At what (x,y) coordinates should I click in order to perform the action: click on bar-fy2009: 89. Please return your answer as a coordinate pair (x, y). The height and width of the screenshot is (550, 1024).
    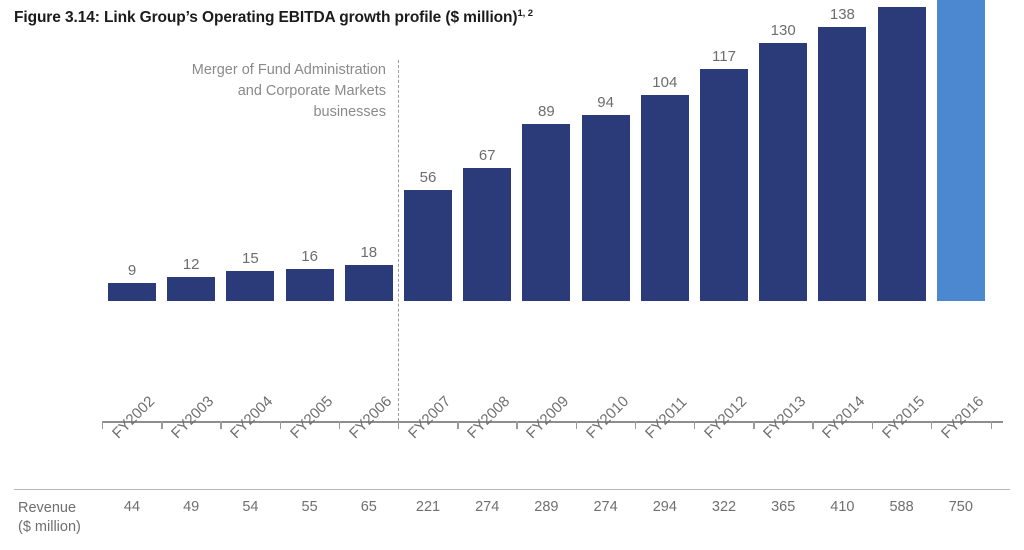
    Looking at the image, I should click on (546, 202).